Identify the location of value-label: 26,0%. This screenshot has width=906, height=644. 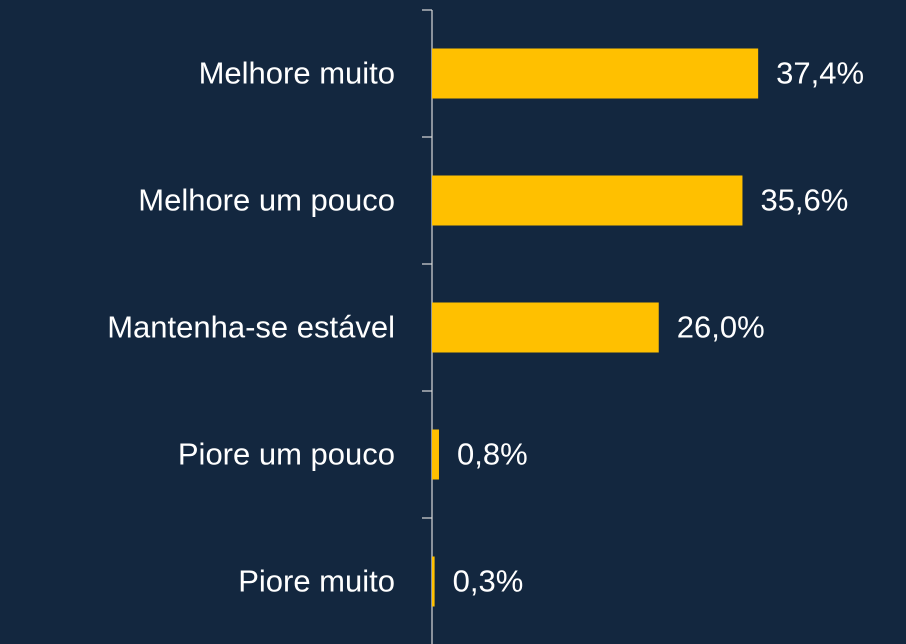
(721, 327).